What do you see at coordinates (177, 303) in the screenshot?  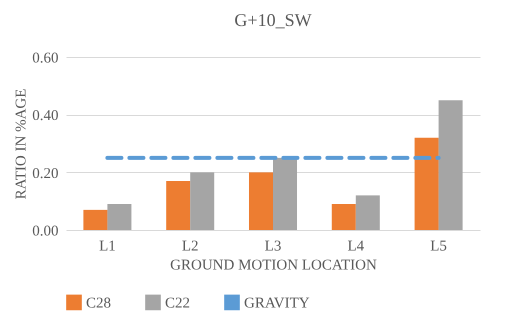 I see `legend-label: C22` at bounding box center [177, 303].